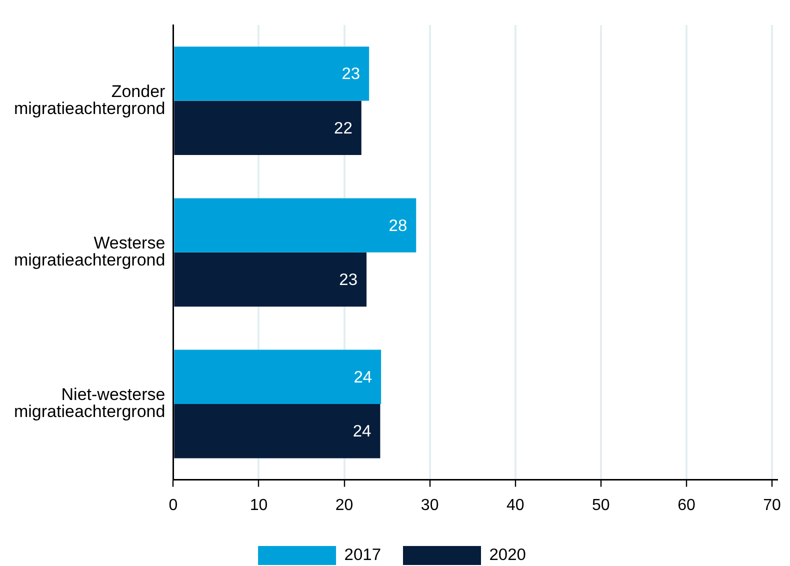  Describe the element at coordinates (429, 505) in the screenshot. I see `x-tick-label: 30` at that location.